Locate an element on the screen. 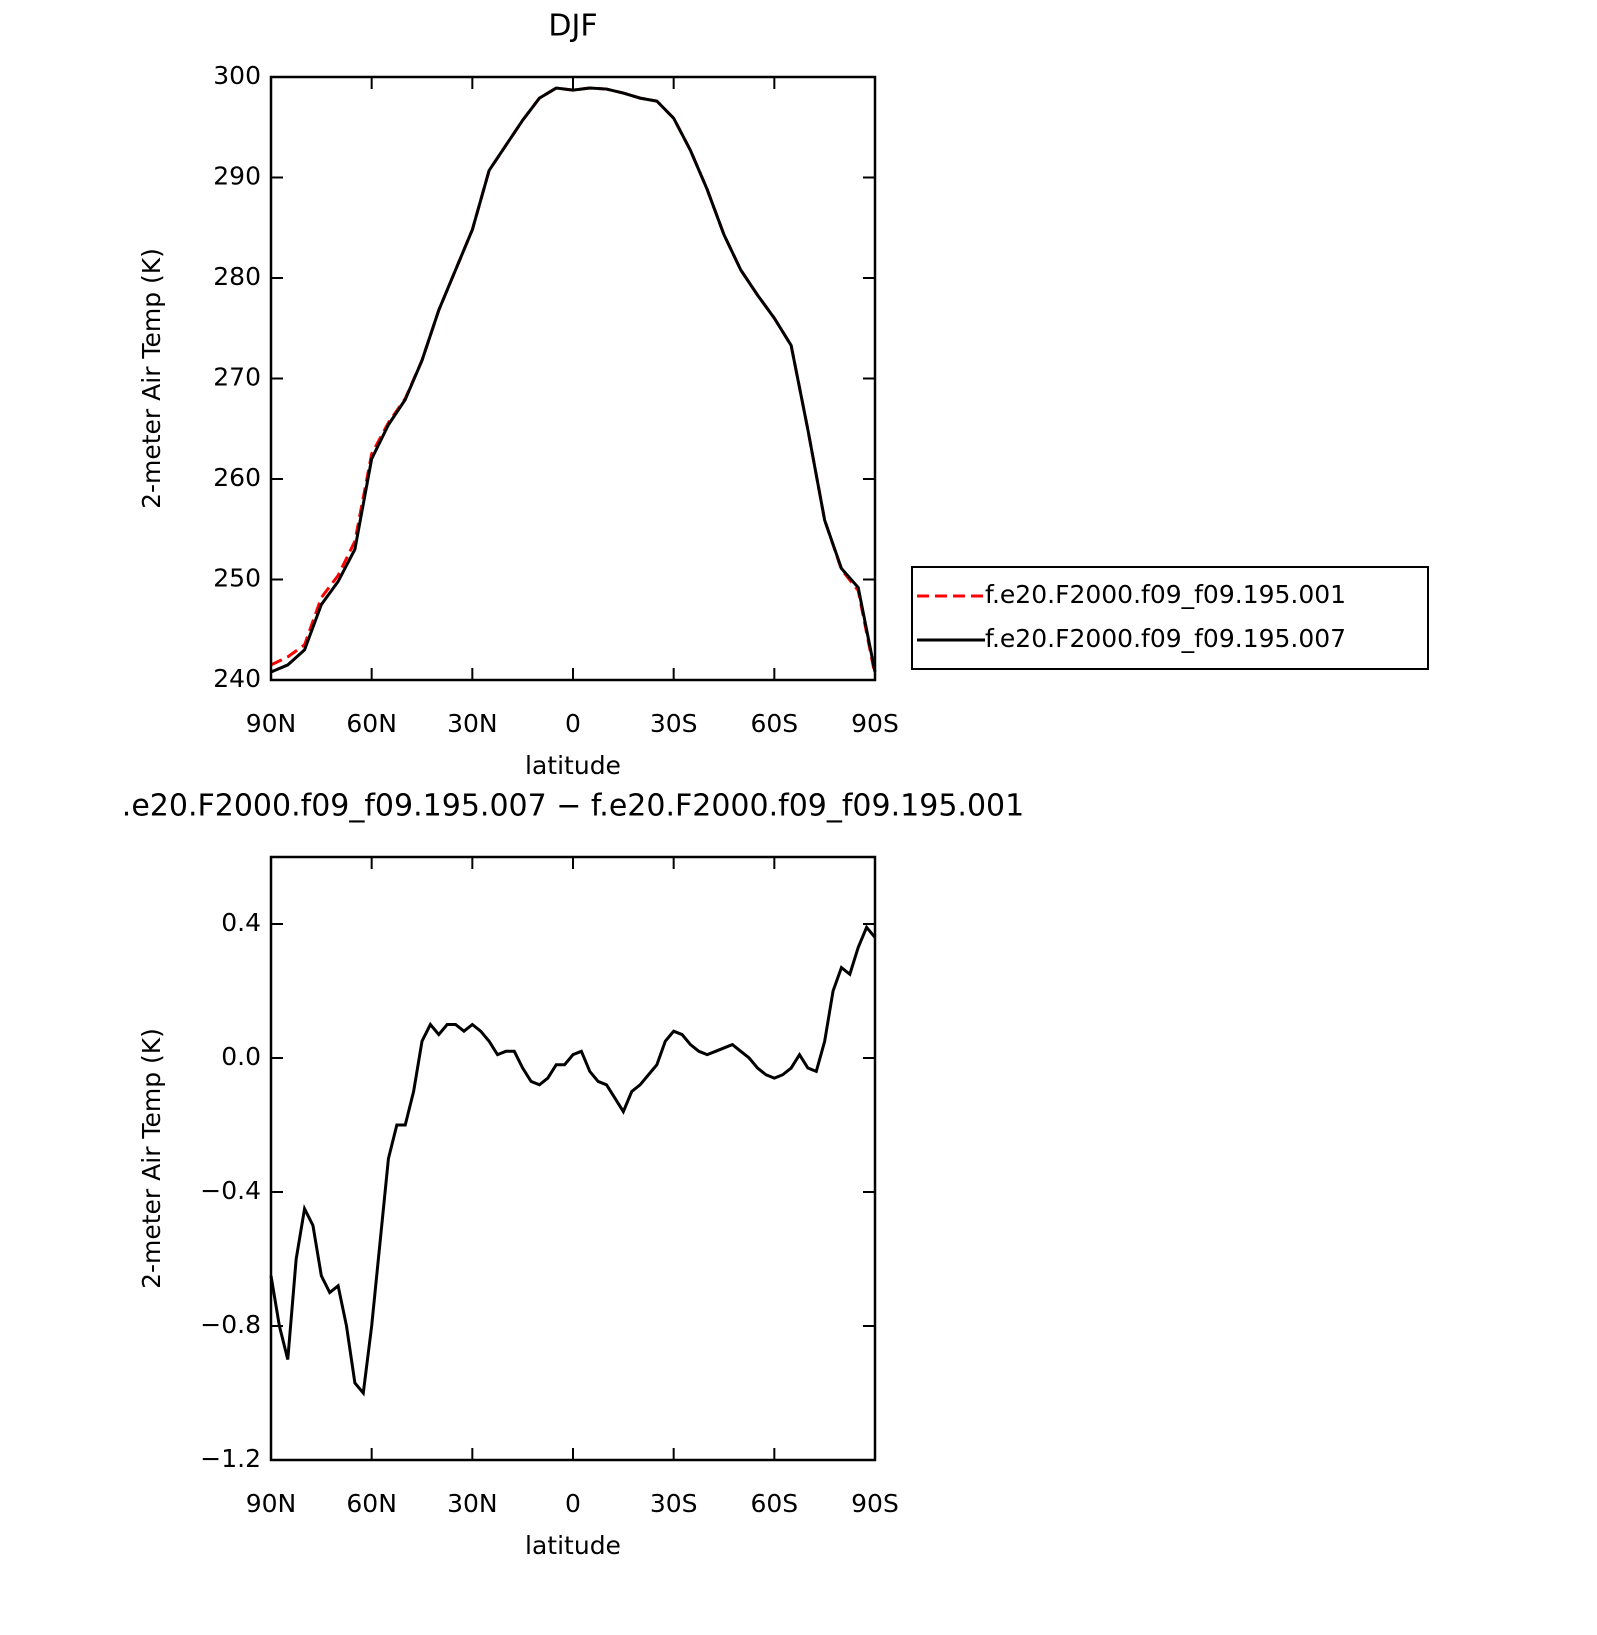  chart-title: DJF is located at coordinates (572, 26).